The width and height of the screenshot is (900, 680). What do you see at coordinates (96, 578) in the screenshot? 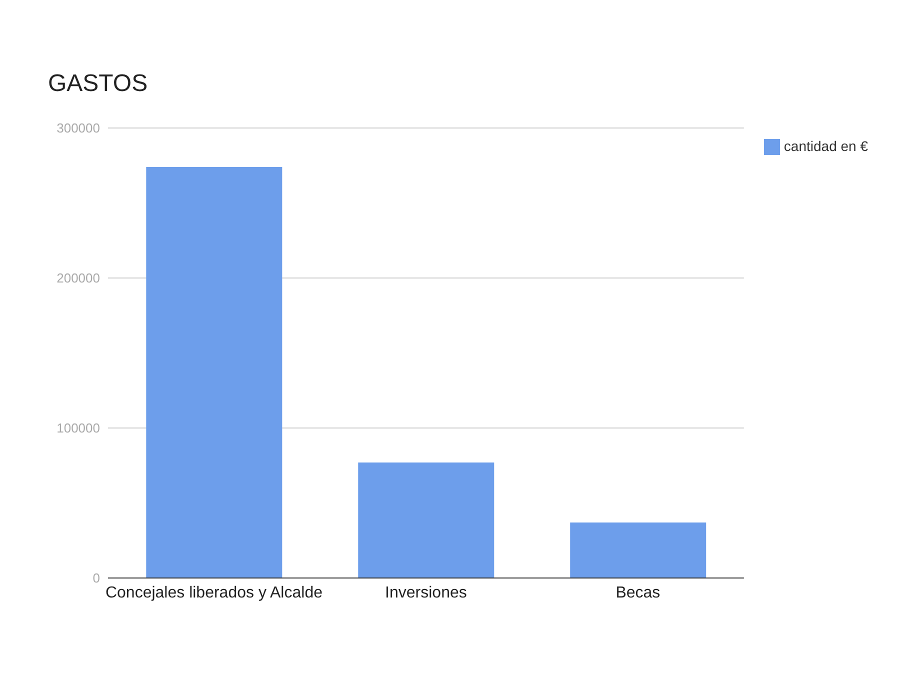
I see `y-tick-label: 0` at bounding box center [96, 578].